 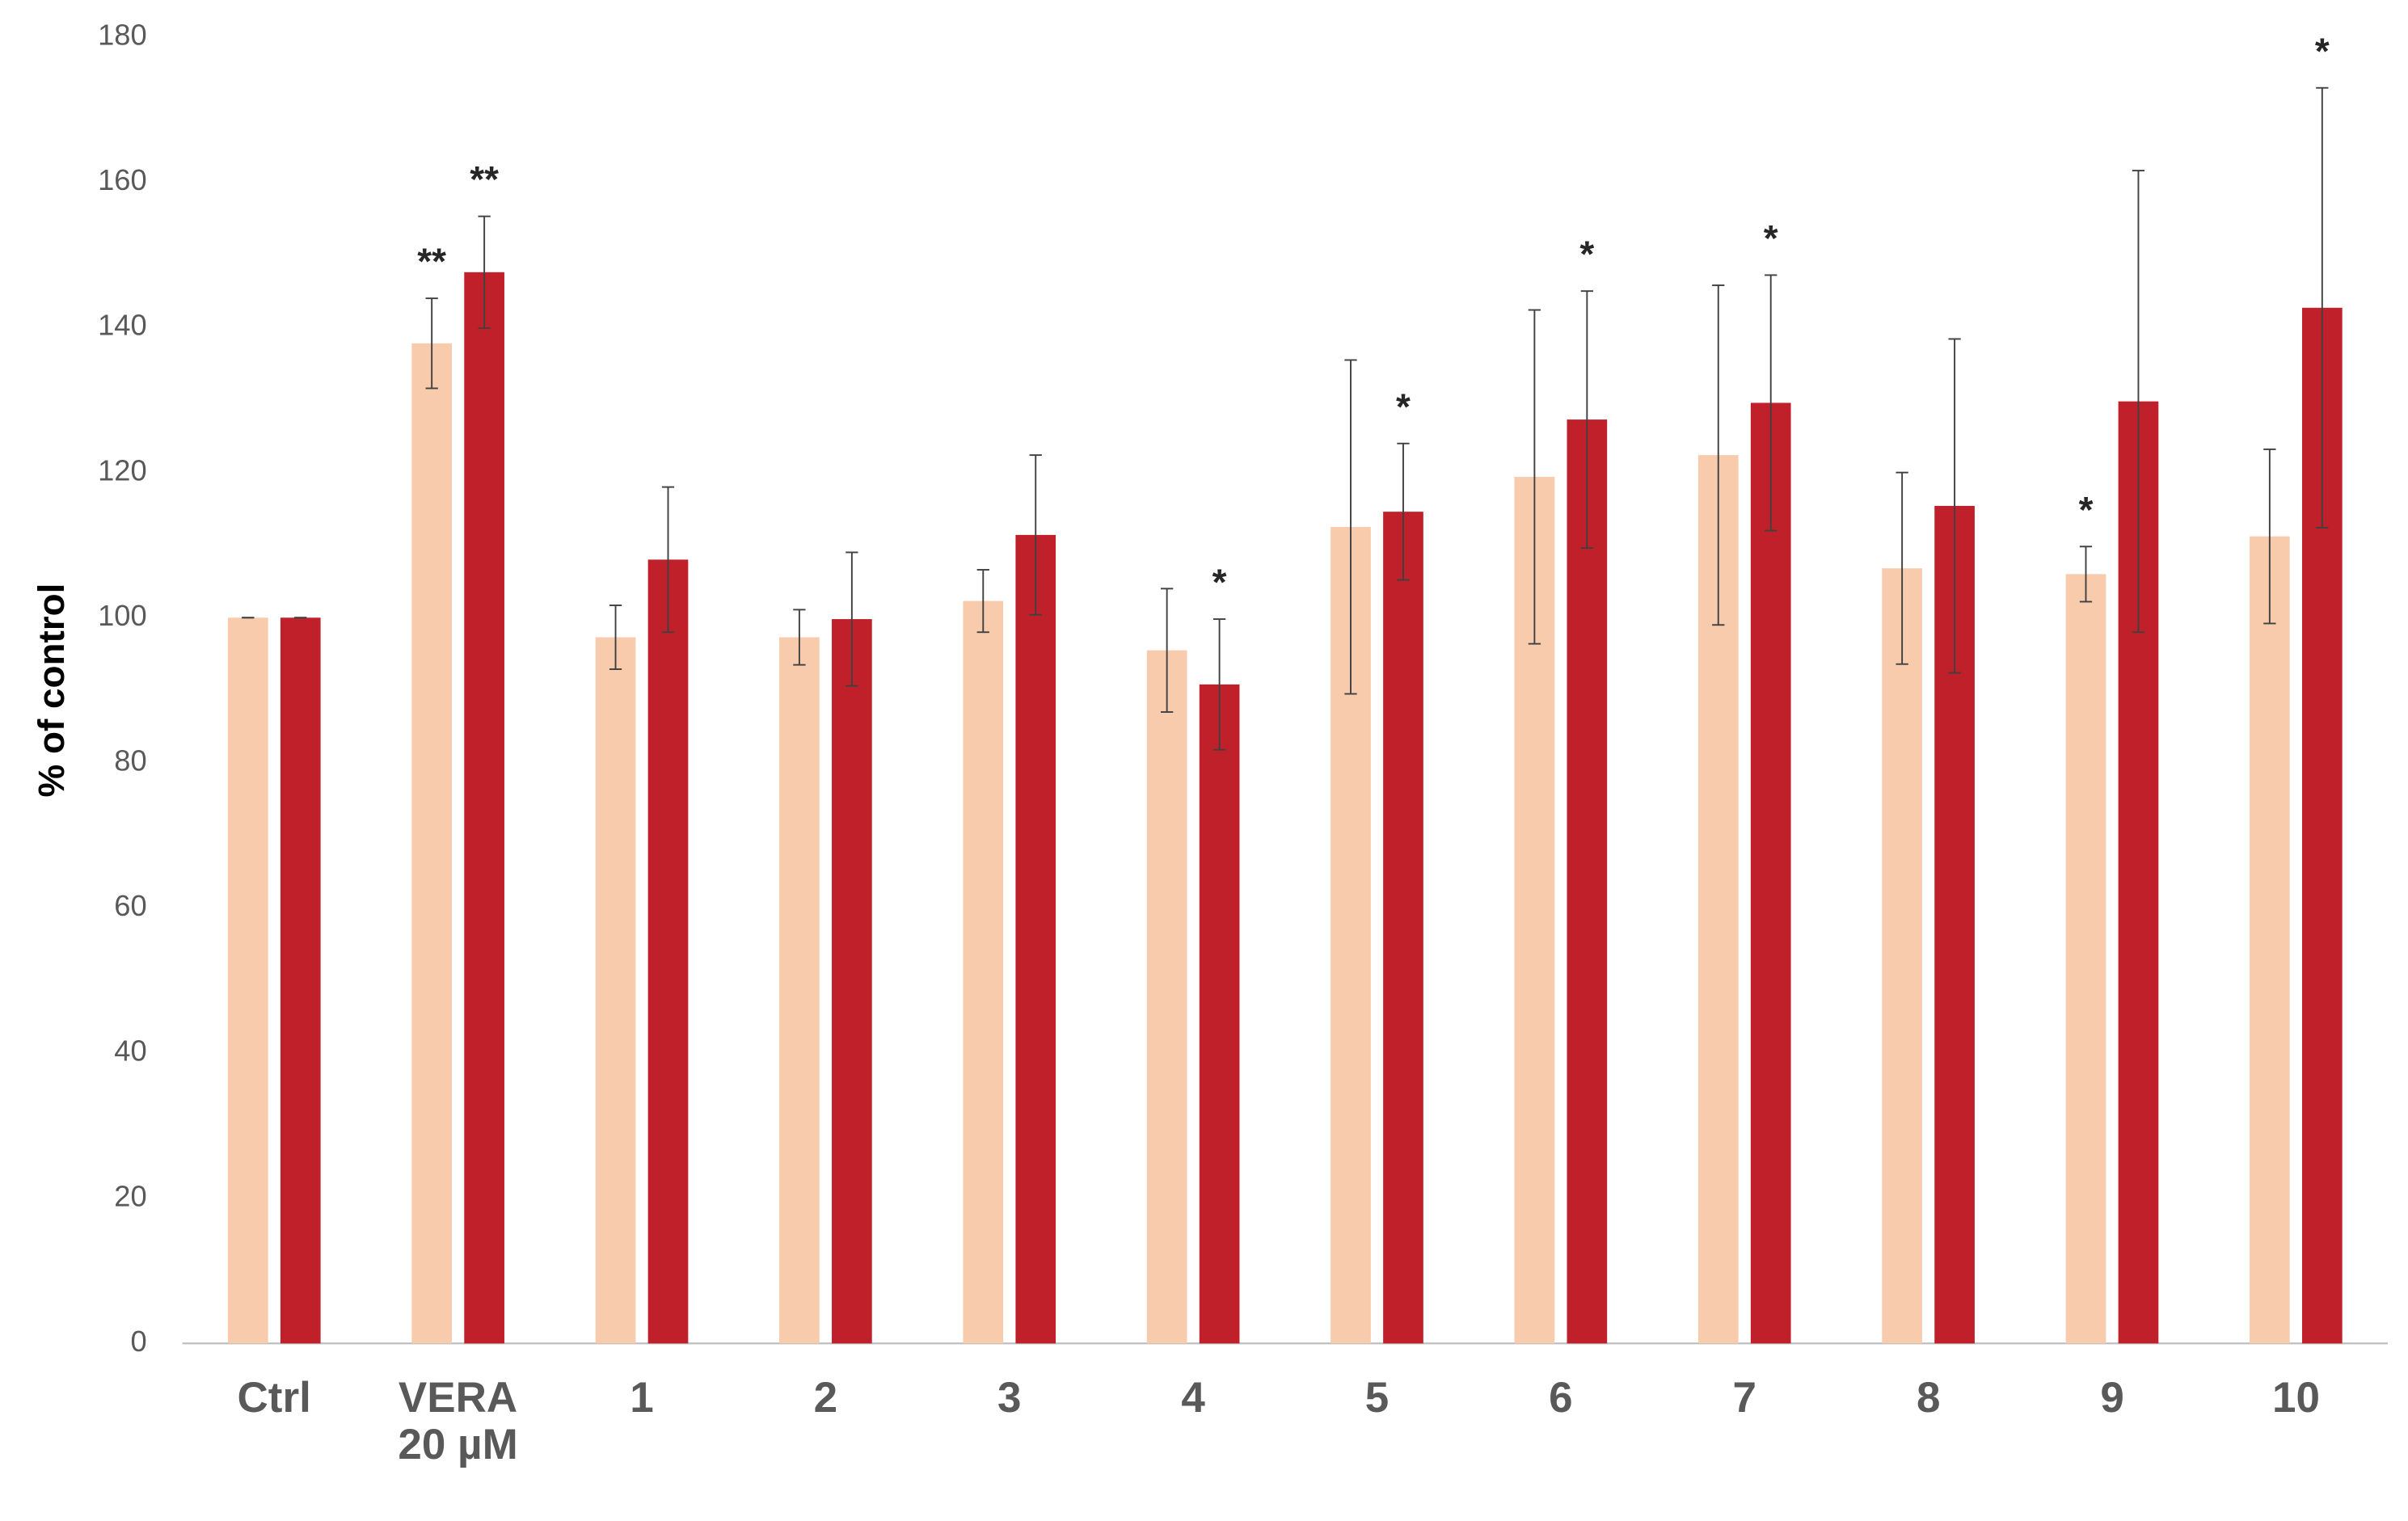 I want to click on y-tick-label: 120, so click(x=122, y=470).